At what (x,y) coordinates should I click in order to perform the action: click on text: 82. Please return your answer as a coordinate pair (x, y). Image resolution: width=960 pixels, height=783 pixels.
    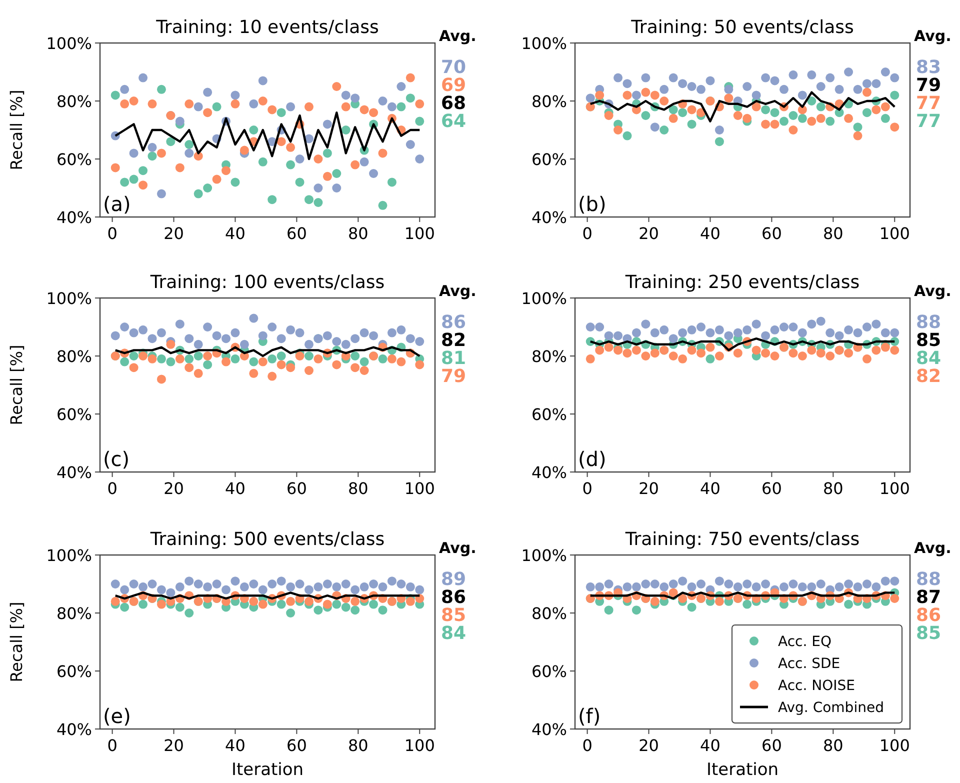
    Looking at the image, I should click on (929, 376).